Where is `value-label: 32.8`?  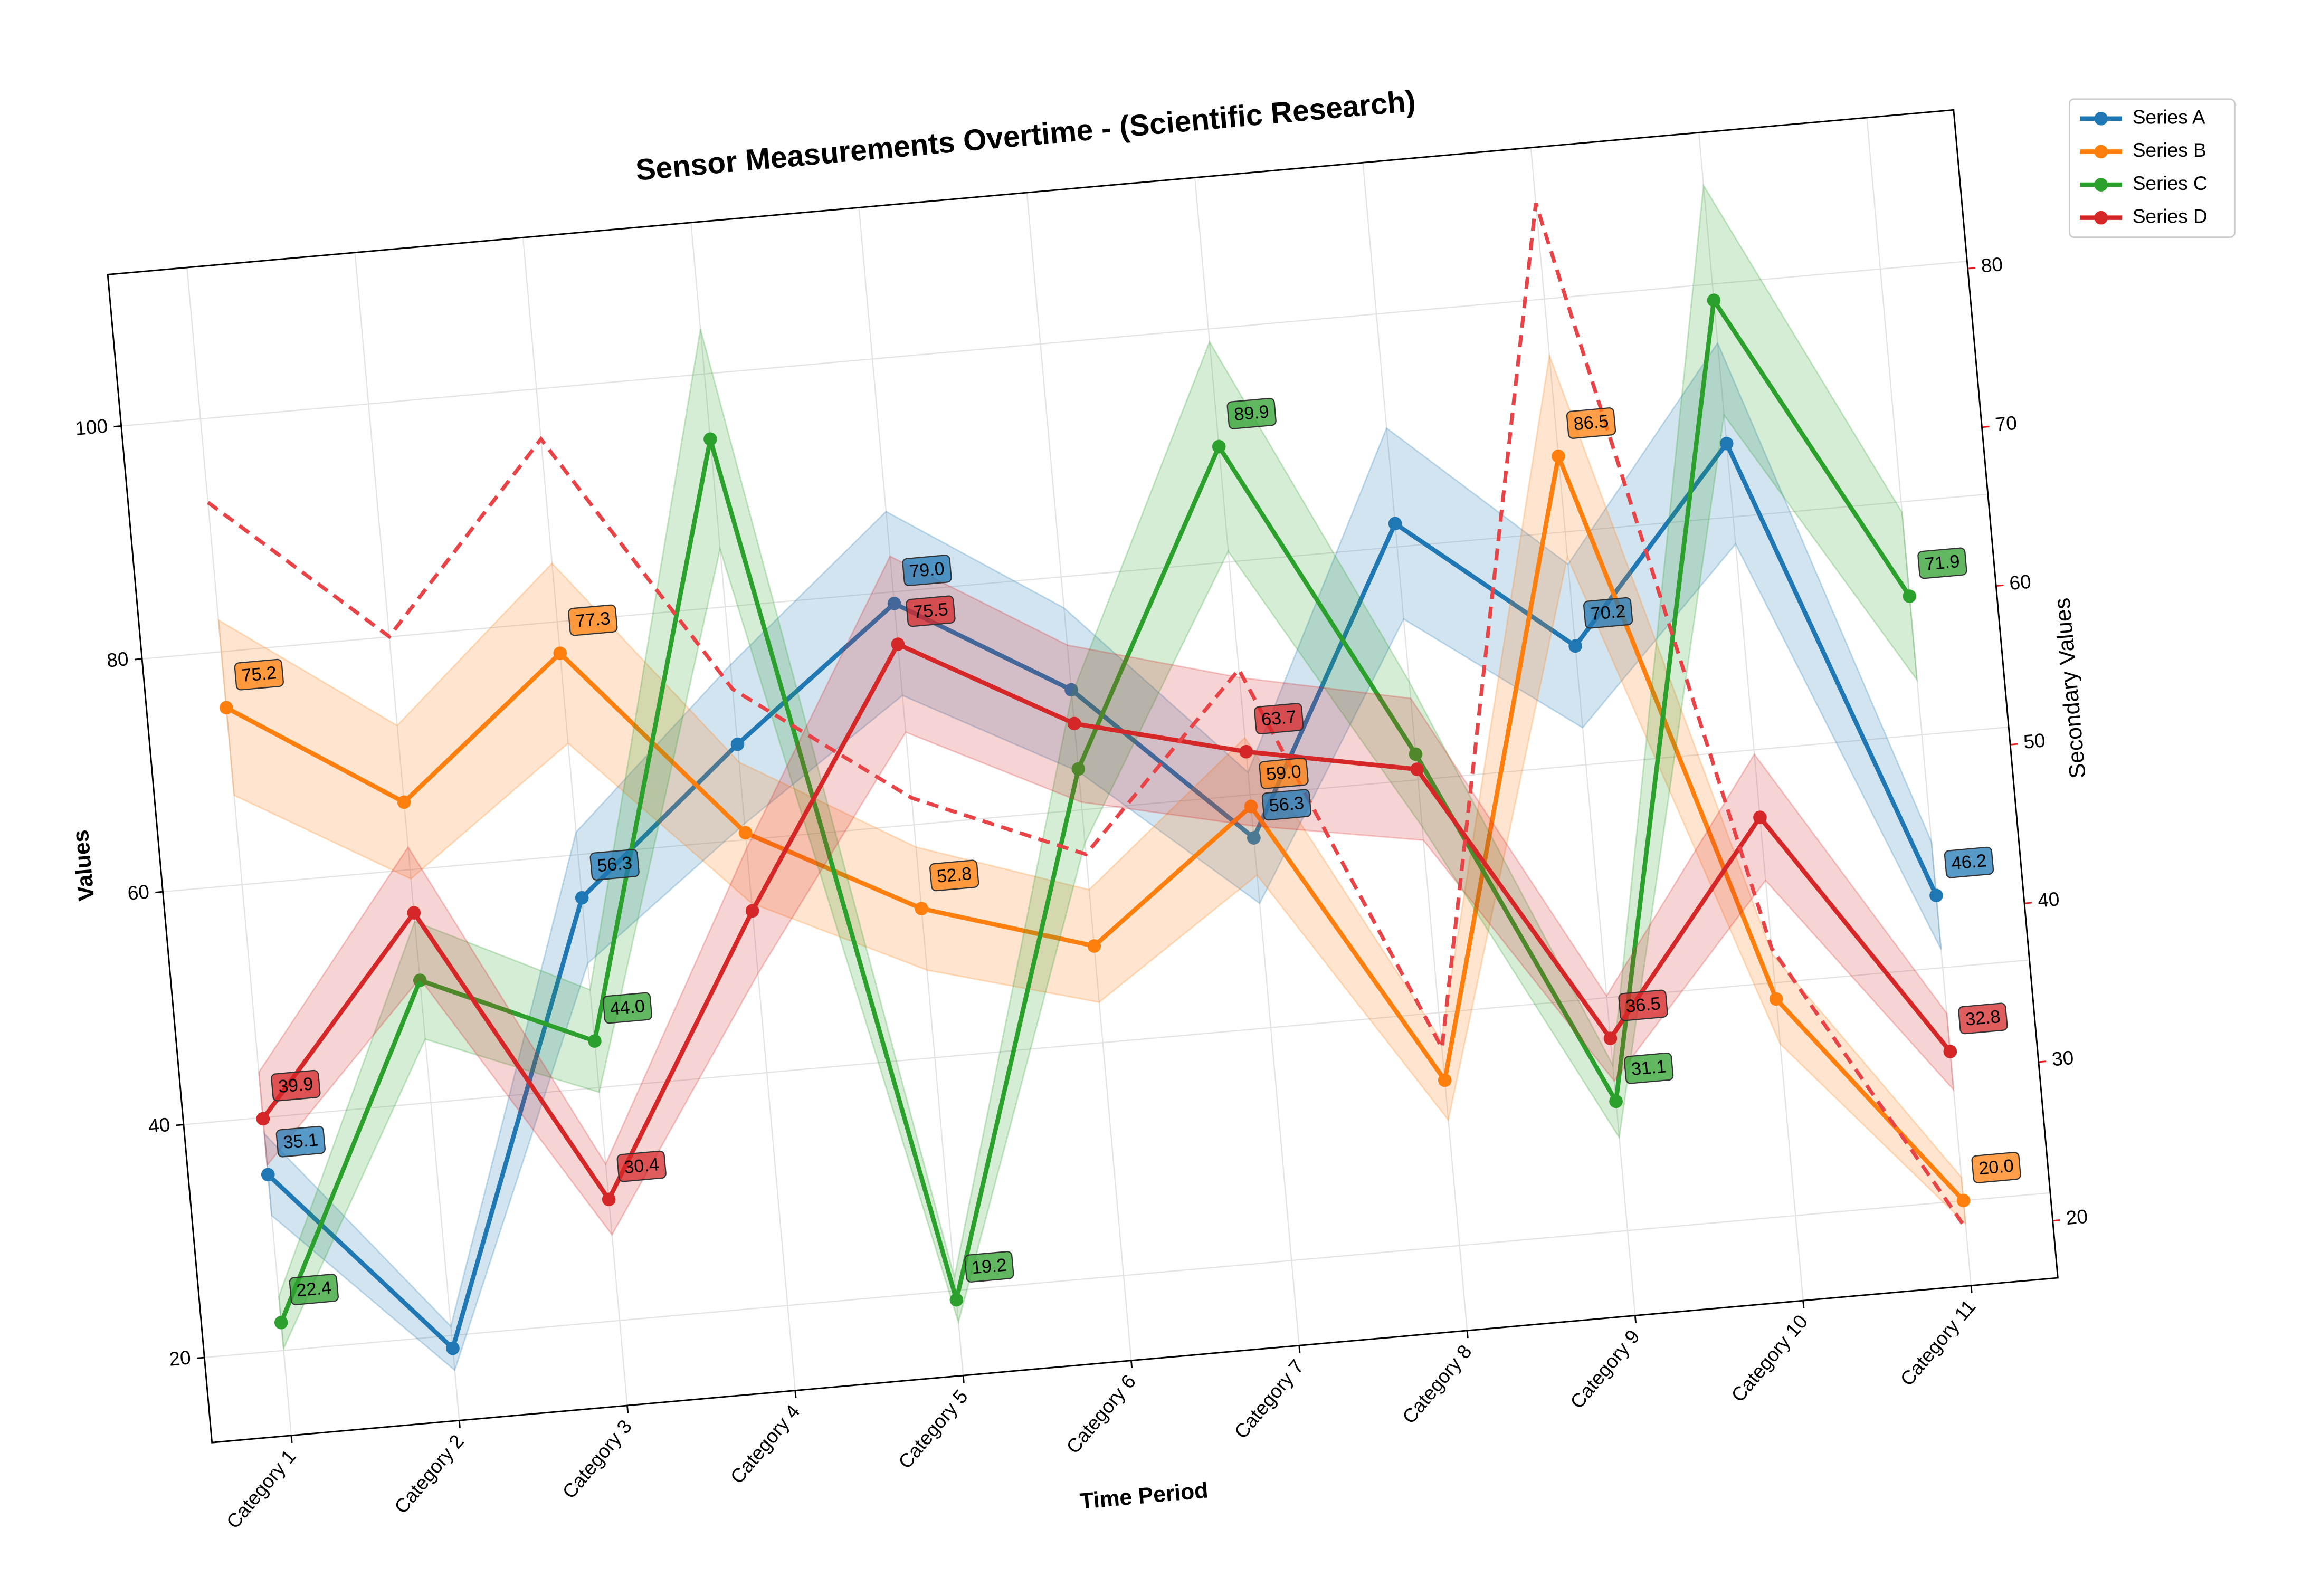
value-label: 32.8 is located at coordinates (1984, 1018).